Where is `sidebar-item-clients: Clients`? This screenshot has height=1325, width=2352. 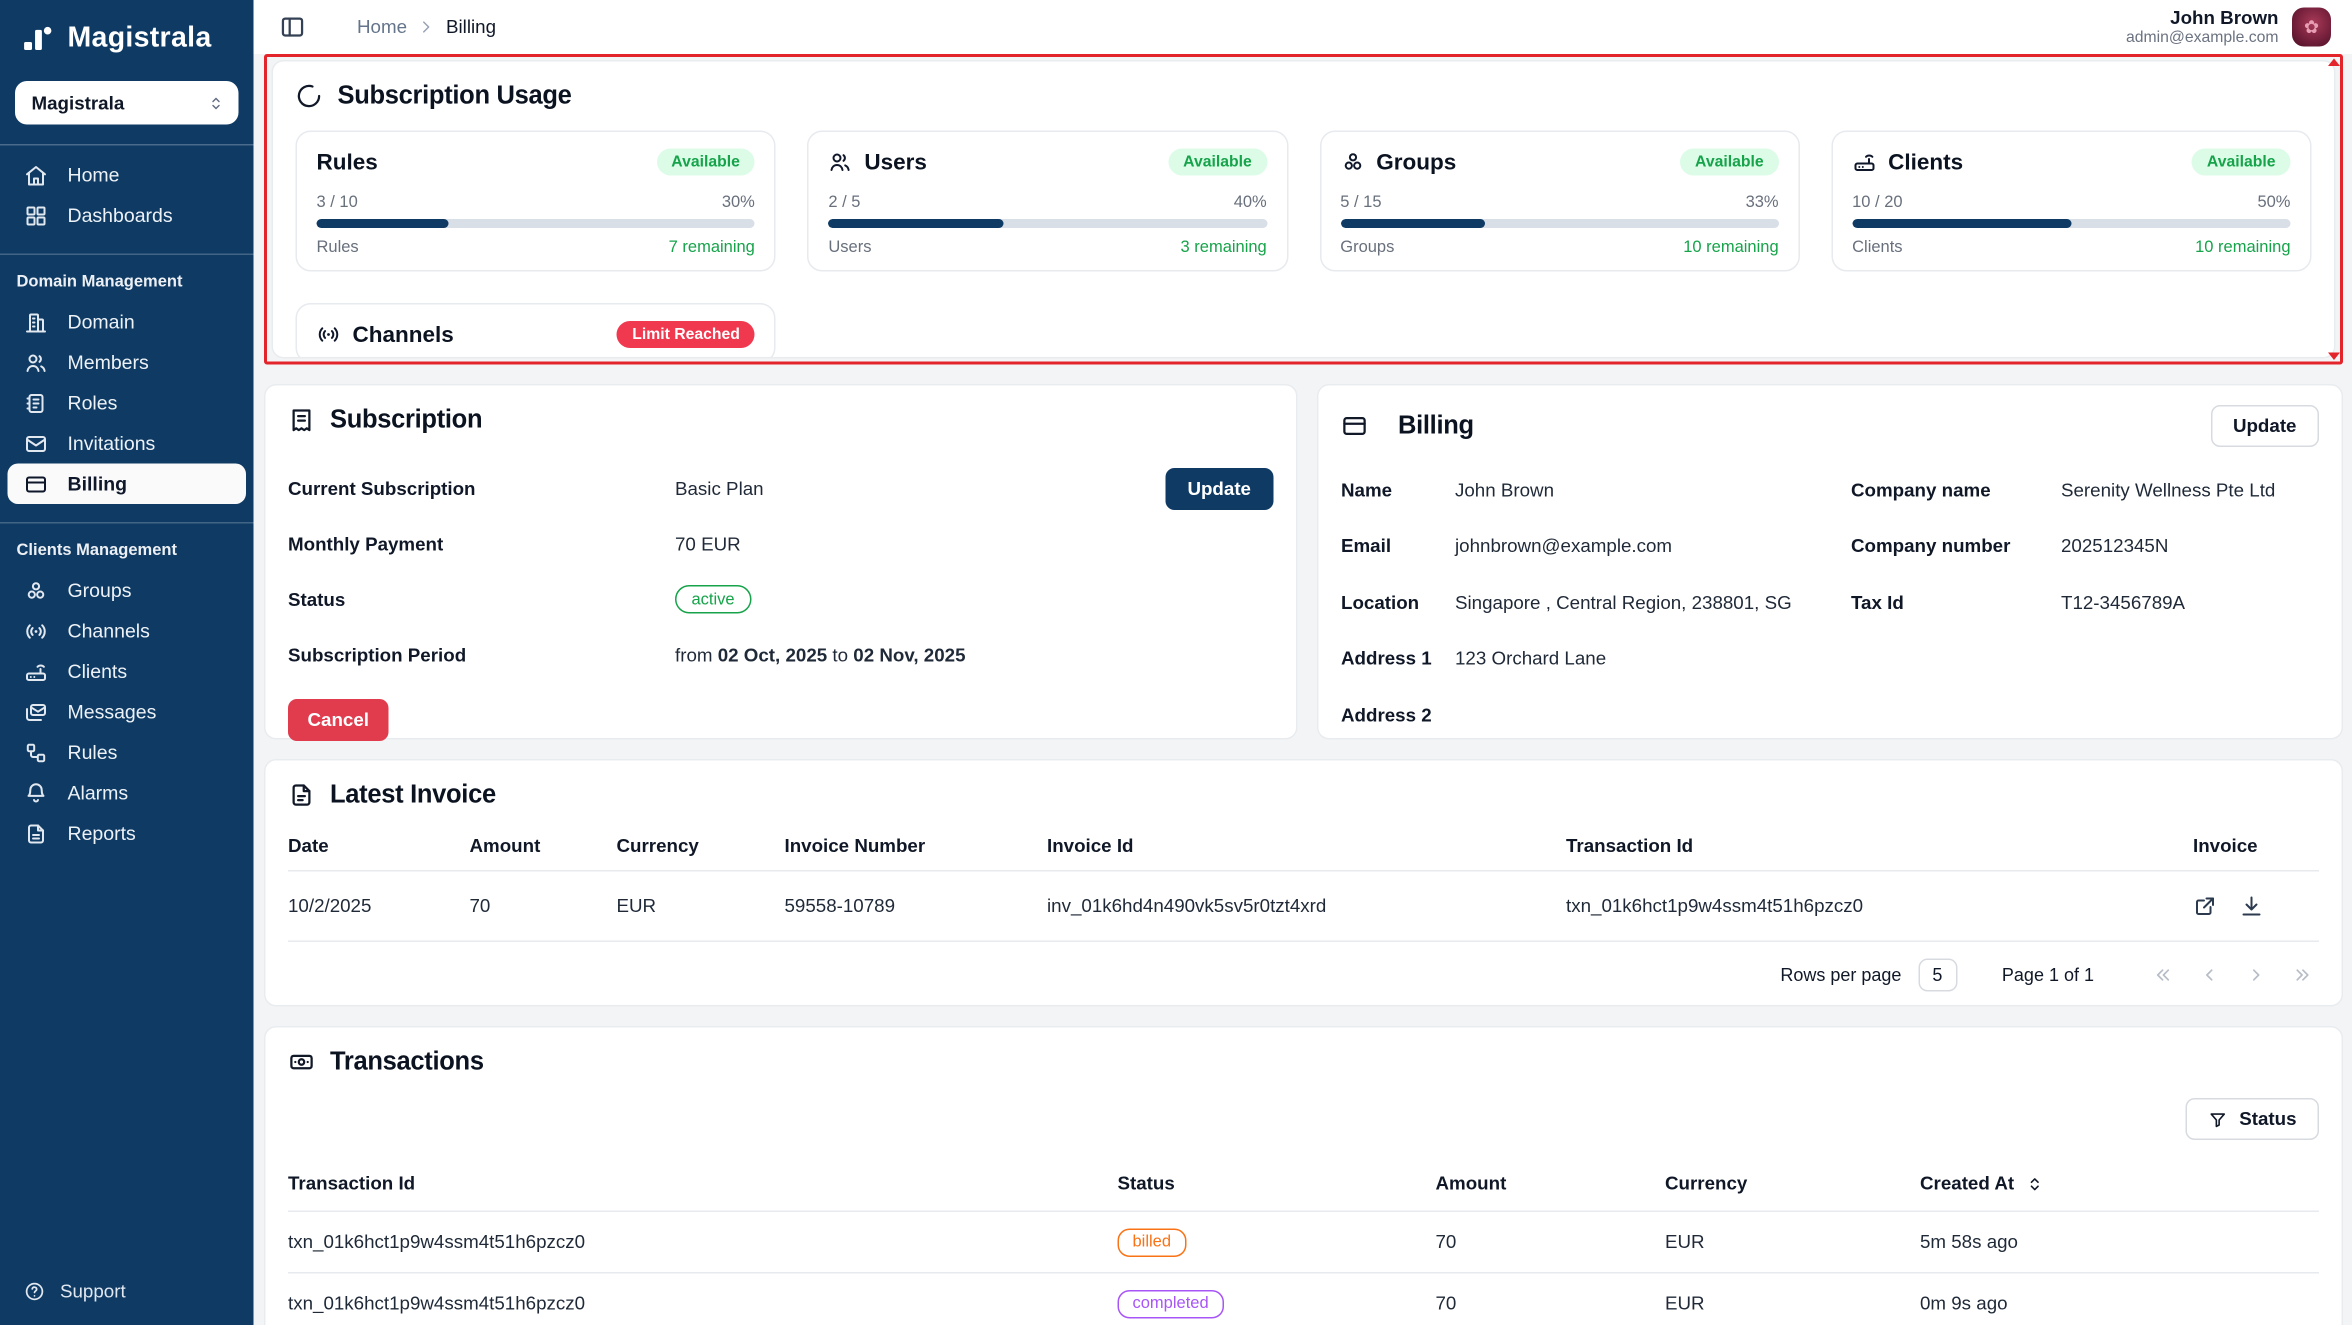
sidebar-item-clients: Clients is located at coordinates (127, 671).